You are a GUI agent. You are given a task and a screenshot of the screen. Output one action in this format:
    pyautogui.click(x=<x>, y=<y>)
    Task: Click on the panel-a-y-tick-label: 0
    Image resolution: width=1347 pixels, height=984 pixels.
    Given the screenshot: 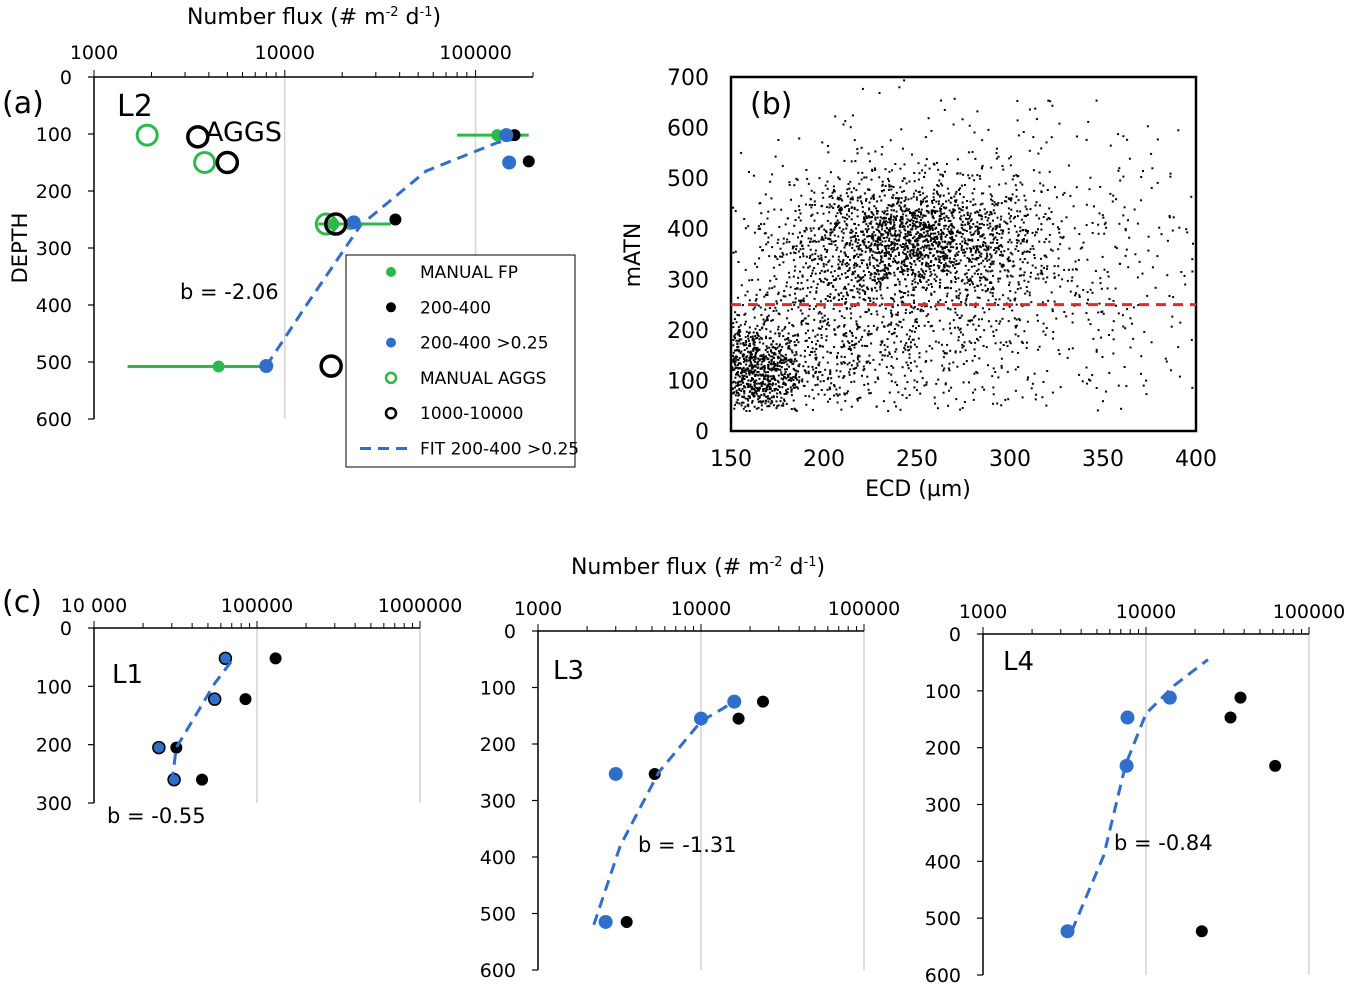 What is the action you would take?
    pyautogui.click(x=66, y=78)
    